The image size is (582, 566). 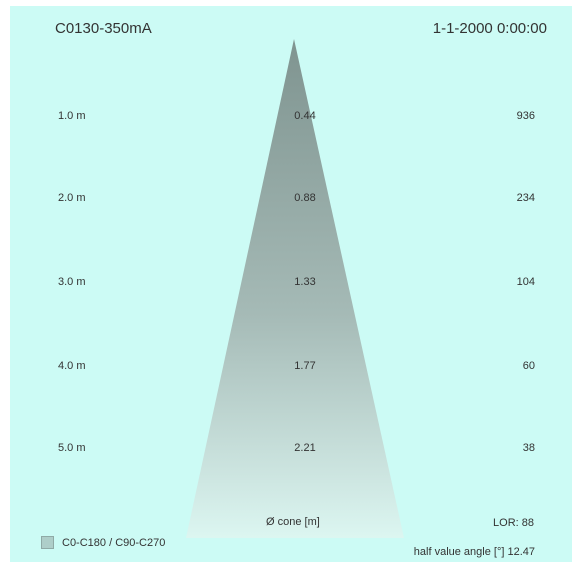 I want to click on cone-diameter-label: 1.77, so click(x=305, y=366).